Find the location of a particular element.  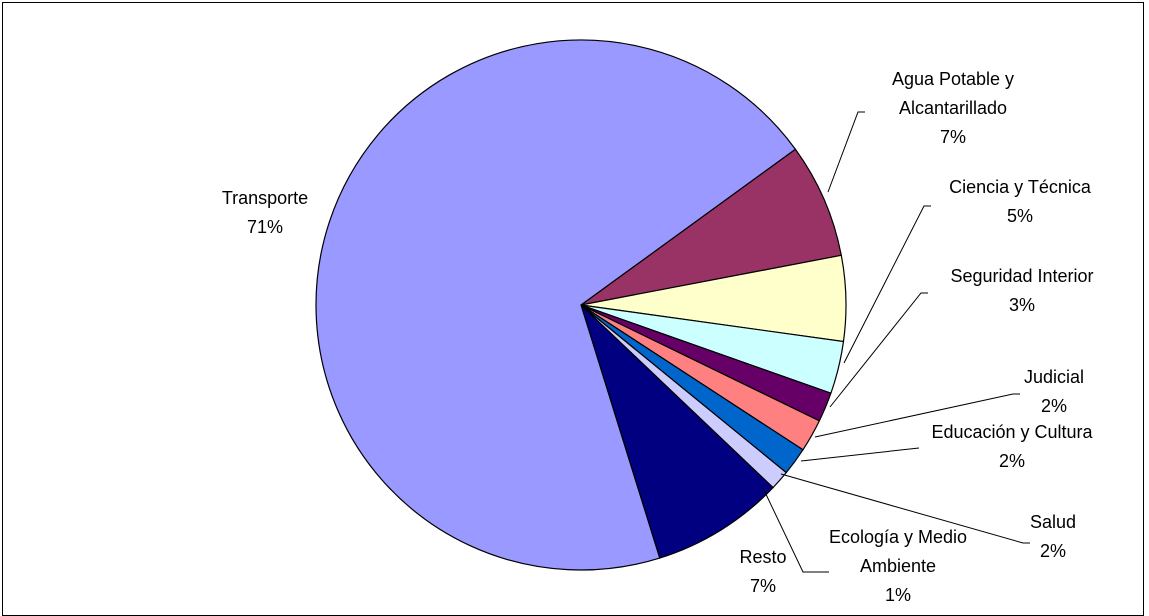

slice-label: Judicial 2% is located at coordinates (1054, 391).